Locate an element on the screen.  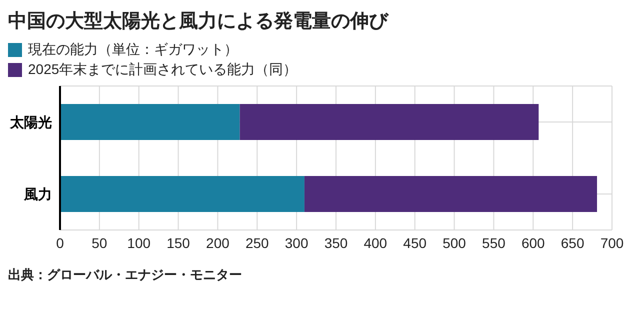
x-tick-label: 400 is located at coordinates (376, 242).